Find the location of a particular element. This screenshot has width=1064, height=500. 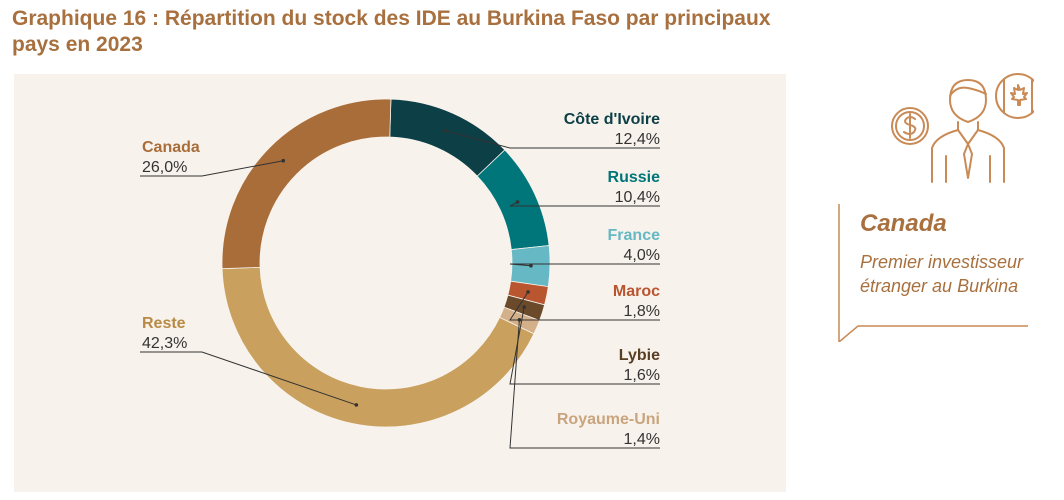

label-name-canada: Canada is located at coordinates (171, 147).